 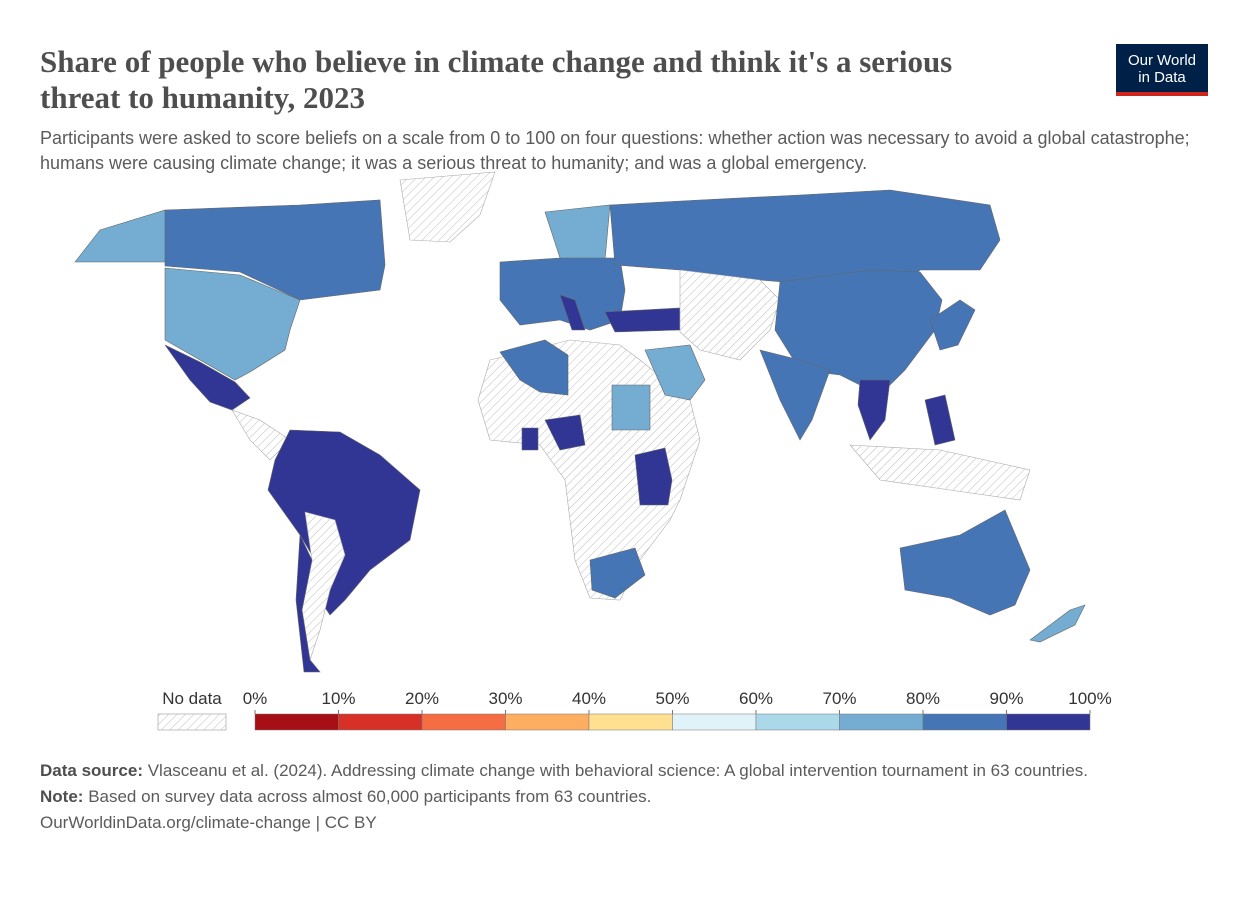 I want to click on legend-tick-label: 0%, so click(x=255, y=698).